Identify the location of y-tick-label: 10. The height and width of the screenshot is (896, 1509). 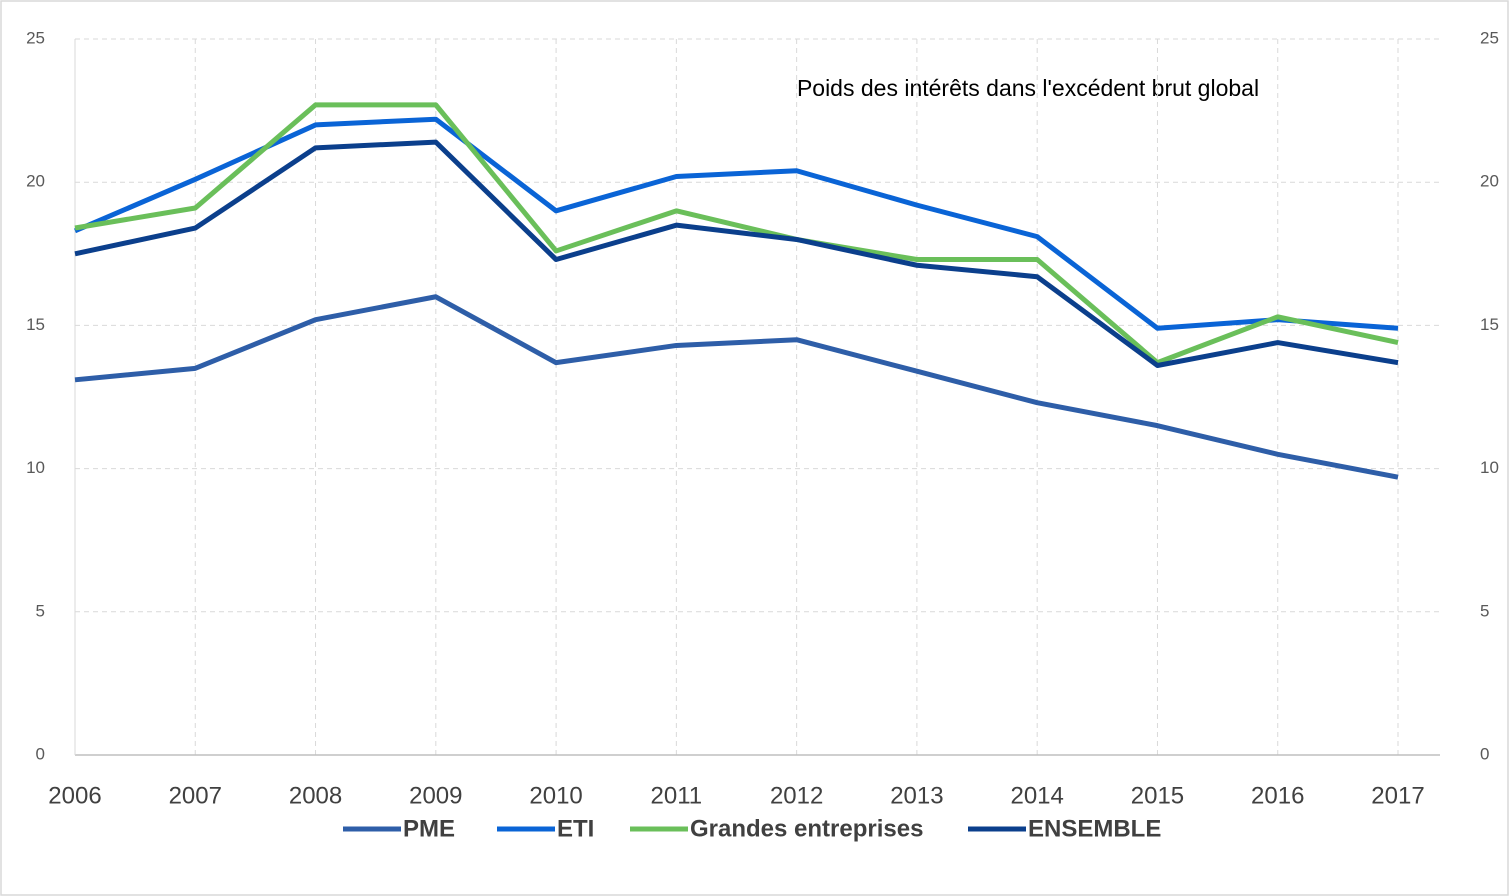
(35, 467).